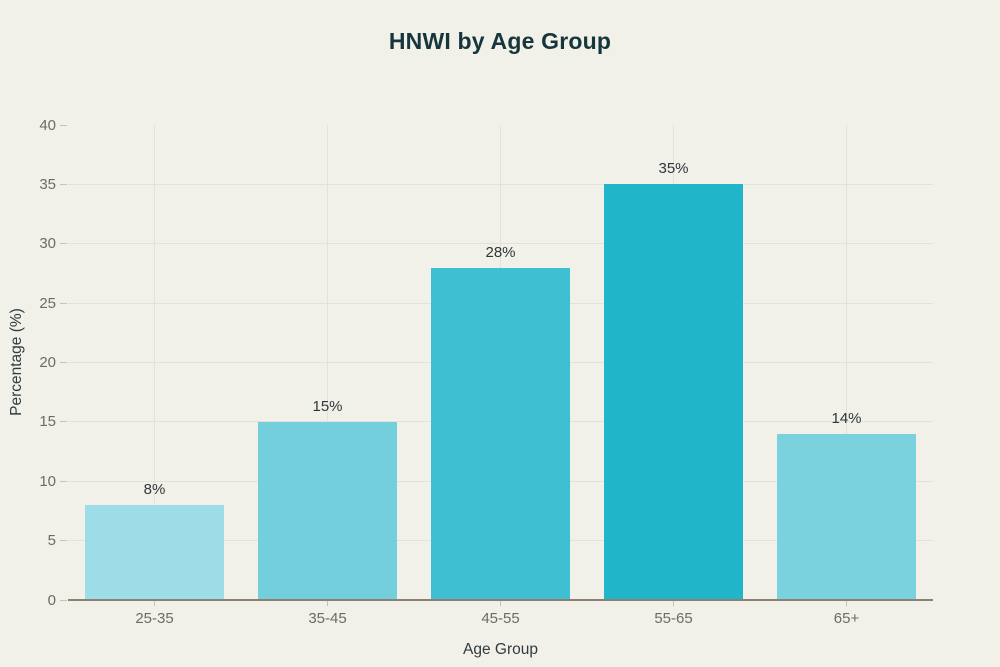 The height and width of the screenshot is (667, 1000). Describe the element at coordinates (47, 184) in the screenshot. I see `y-tick-label: 35` at that location.